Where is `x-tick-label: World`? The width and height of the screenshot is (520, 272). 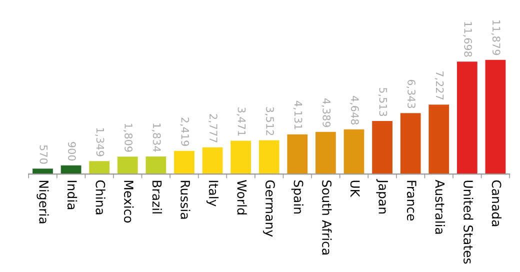 x-tick-label: World is located at coordinates (242, 197).